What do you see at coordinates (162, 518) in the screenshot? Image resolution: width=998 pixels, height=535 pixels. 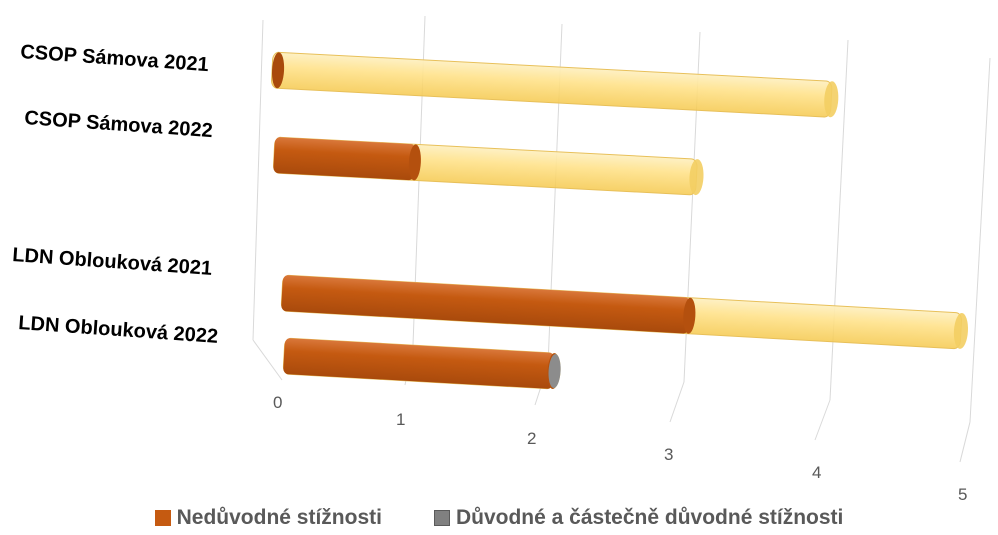 I see `legend-swatch-orange` at bounding box center [162, 518].